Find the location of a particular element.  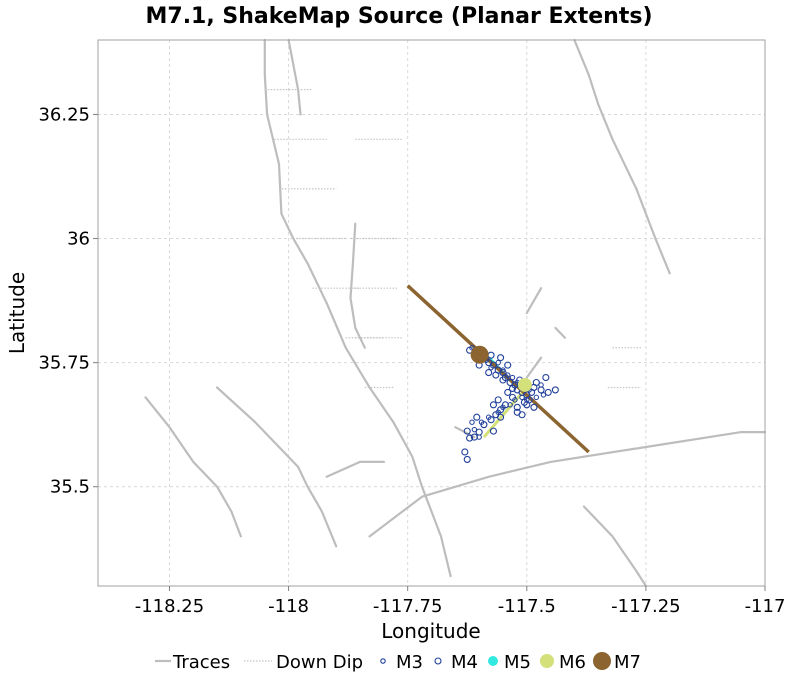

legend-label: M3 is located at coordinates (409, 662).